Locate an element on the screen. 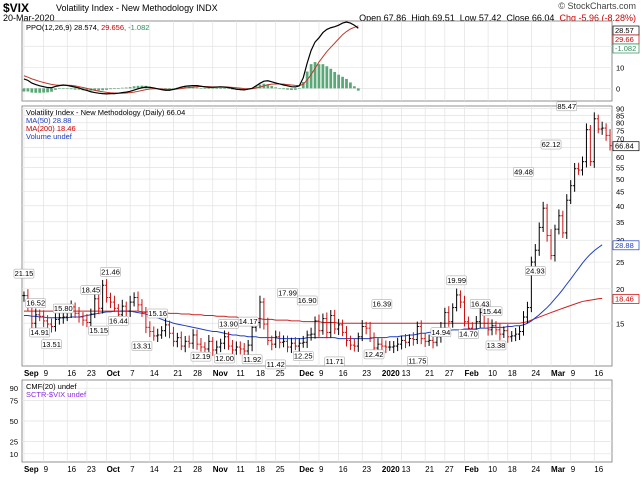 The height and width of the screenshot is (480, 642). price-tick-label: 40 is located at coordinates (620, 206).